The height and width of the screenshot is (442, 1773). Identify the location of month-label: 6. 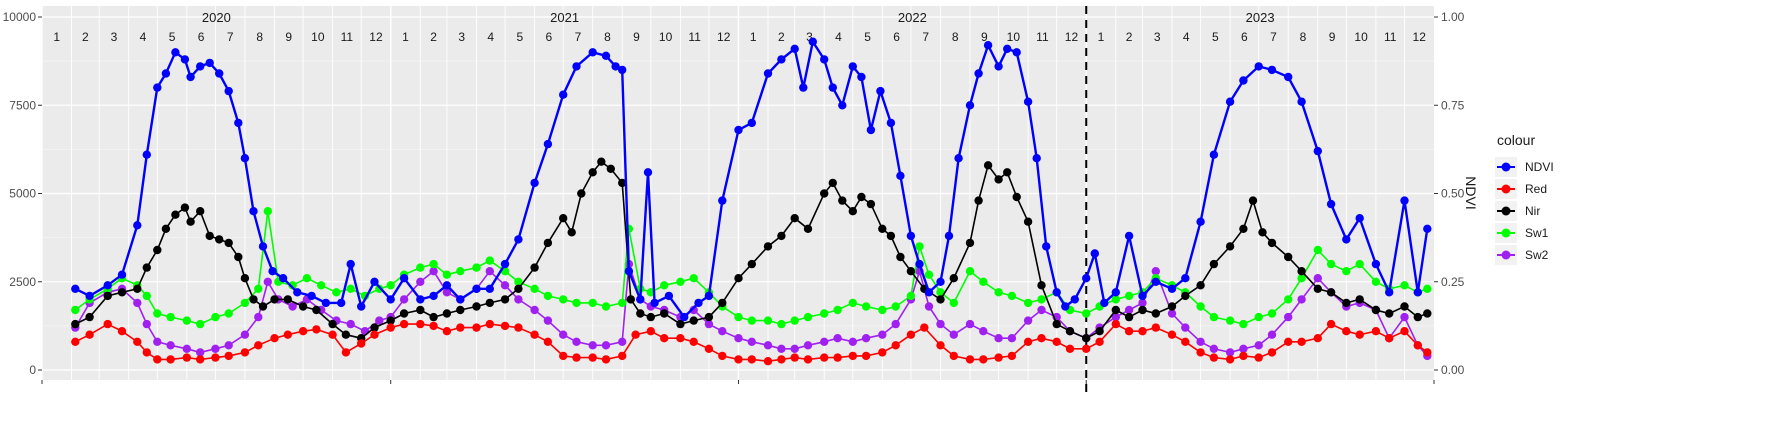
(201, 37).